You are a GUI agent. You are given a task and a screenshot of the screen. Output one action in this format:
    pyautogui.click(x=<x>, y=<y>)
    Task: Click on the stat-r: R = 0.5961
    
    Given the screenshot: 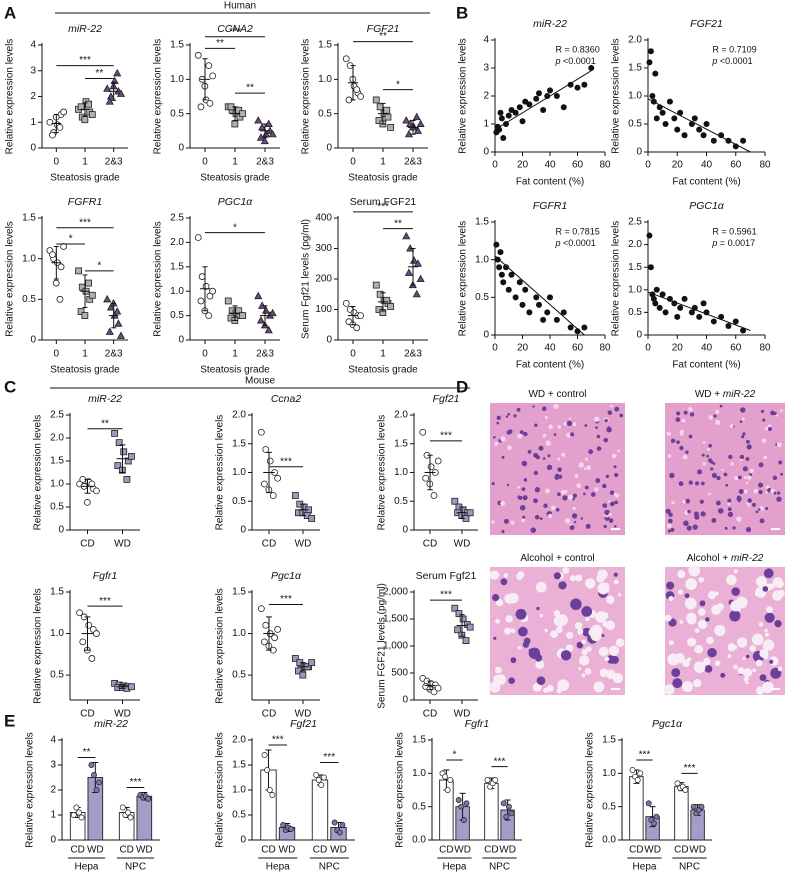 What is the action you would take?
    pyautogui.click(x=734, y=231)
    